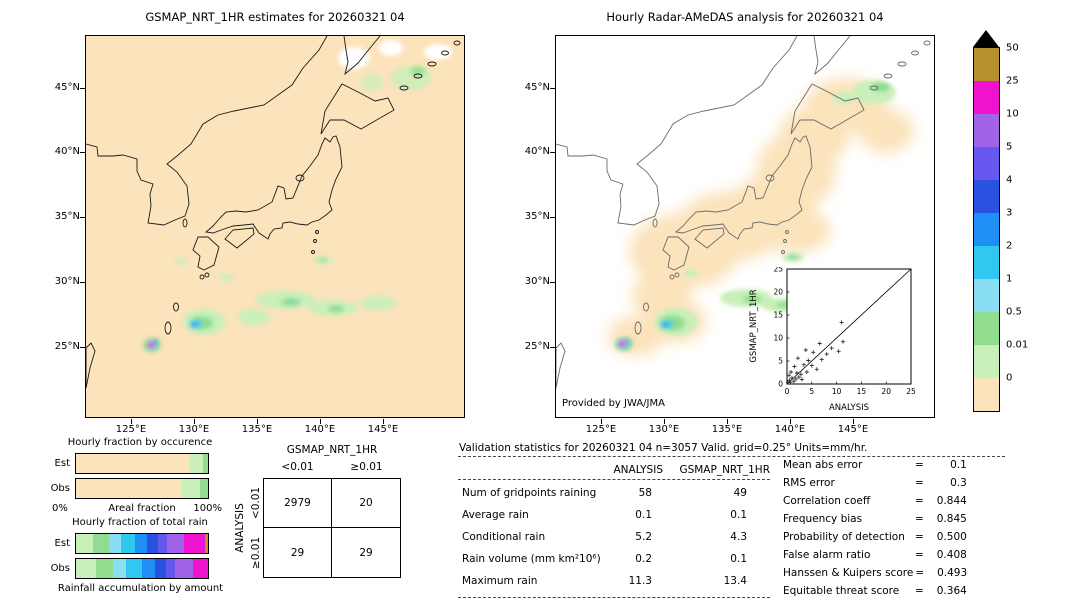 The height and width of the screenshot is (612, 1080). What do you see at coordinates (848, 573) in the screenshot?
I see `metric-label: Hanssen & Kuipers score` at bounding box center [848, 573].